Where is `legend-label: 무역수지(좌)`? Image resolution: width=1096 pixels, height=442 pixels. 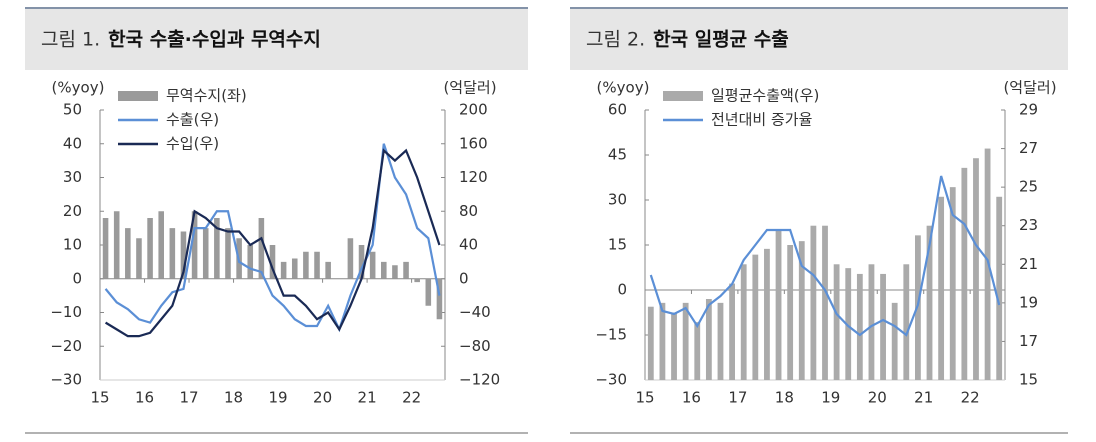 legend-label: 무역수지(좌) is located at coordinates (206, 96).